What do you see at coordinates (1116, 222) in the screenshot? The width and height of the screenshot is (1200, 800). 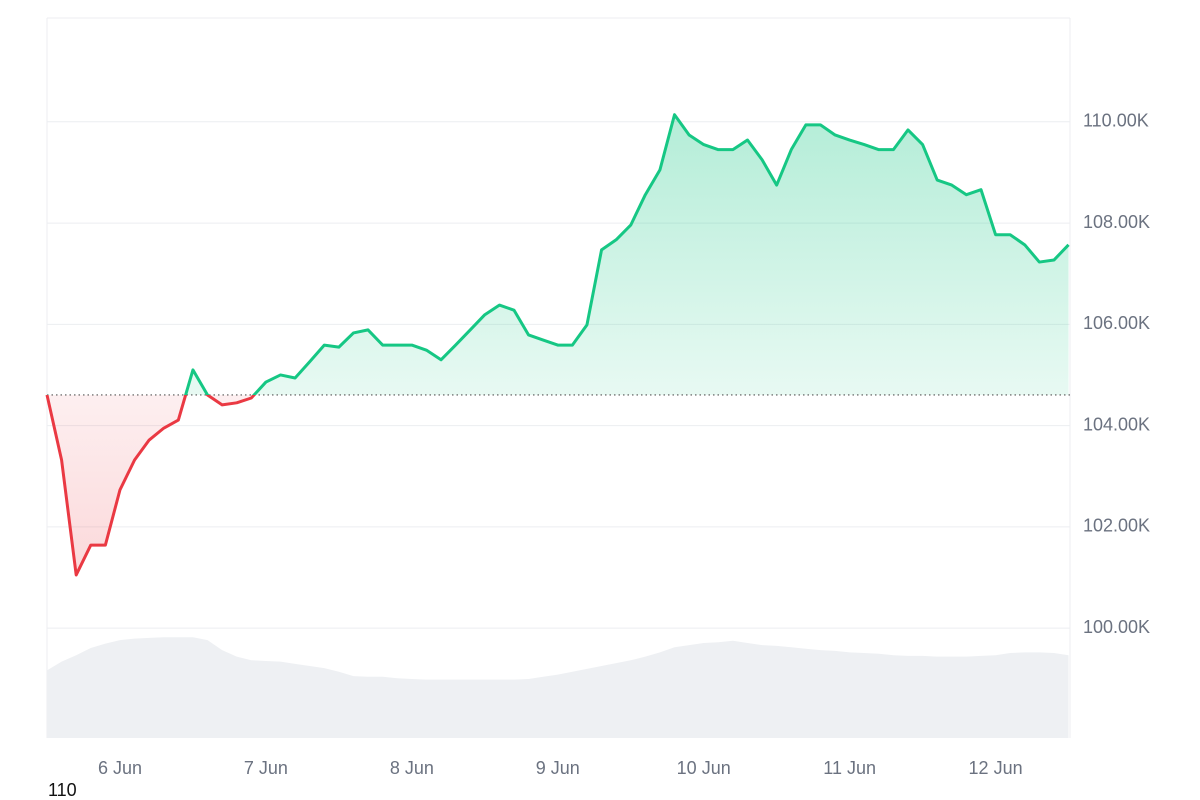 I see `y-tick-label: 108.00K` at bounding box center [1116, 222].